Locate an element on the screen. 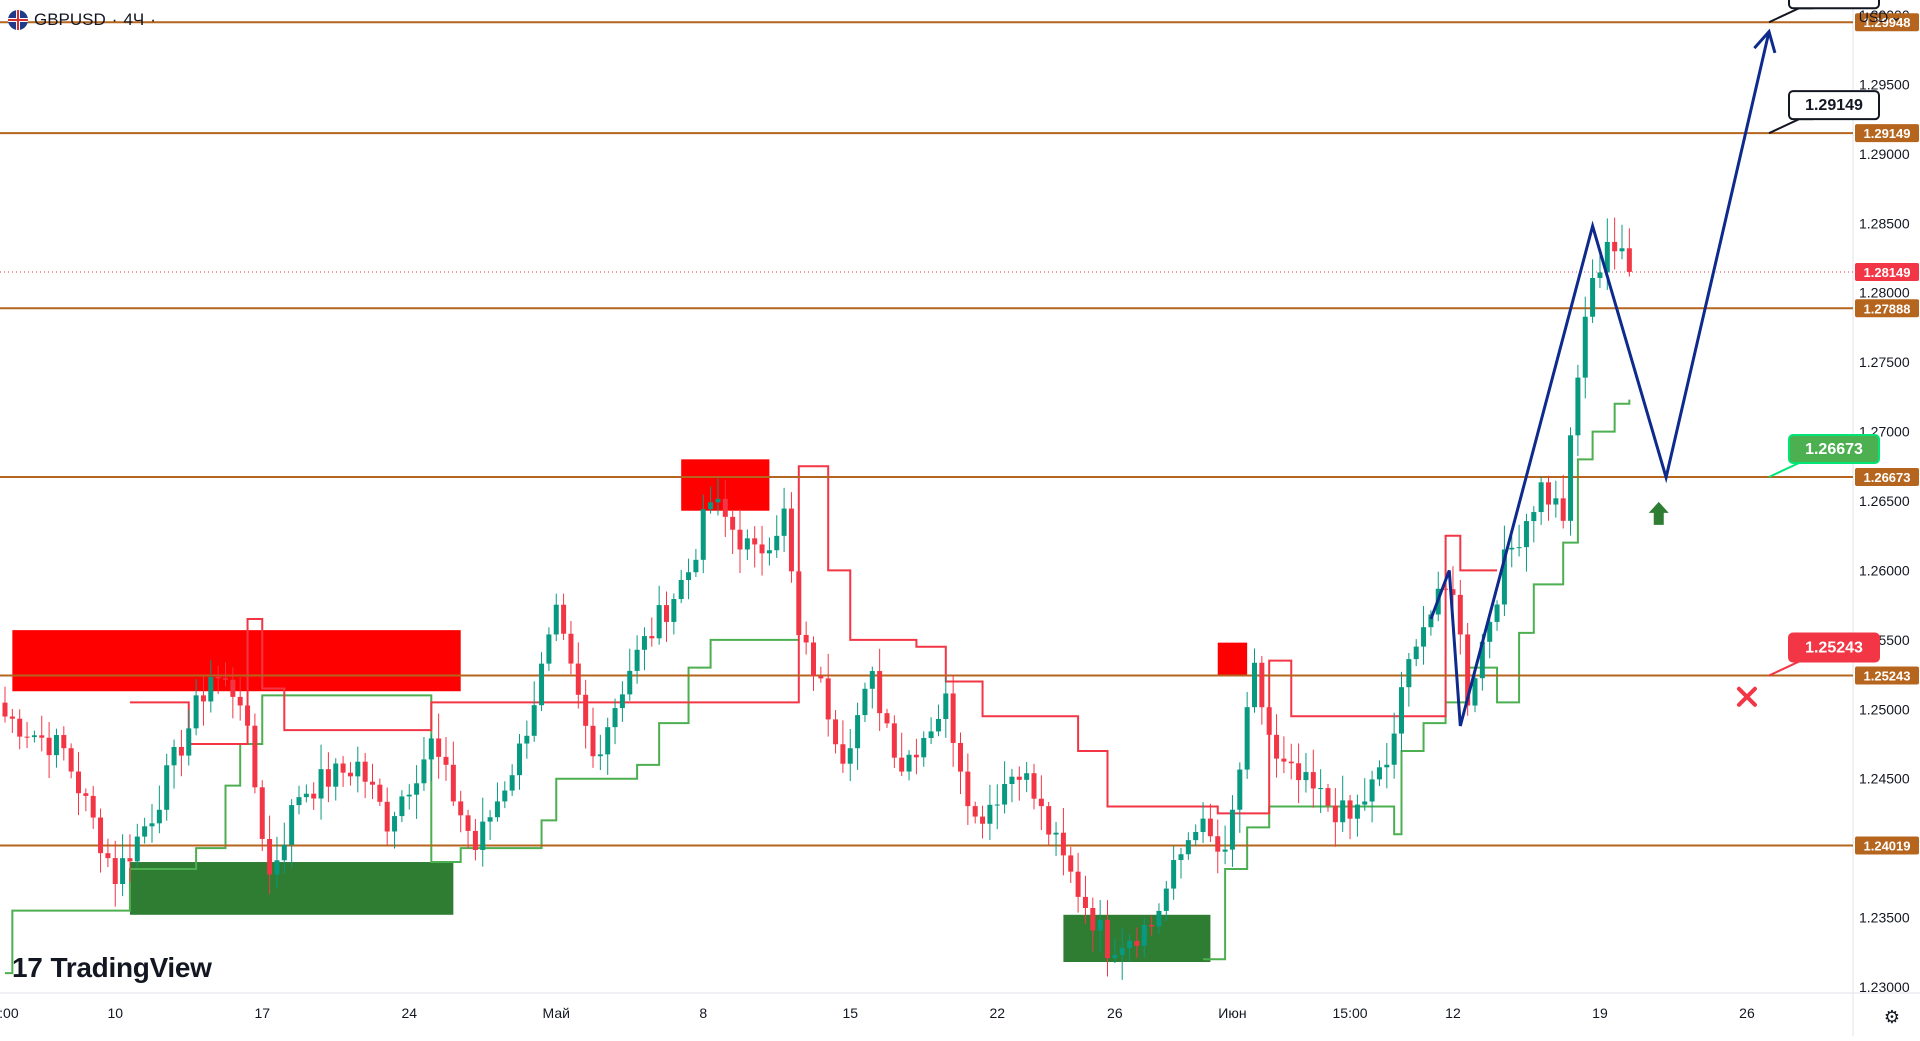 The image size is (1920, 1041). price-tick-label: 1.25000 is located at coordinates (1884, 709).